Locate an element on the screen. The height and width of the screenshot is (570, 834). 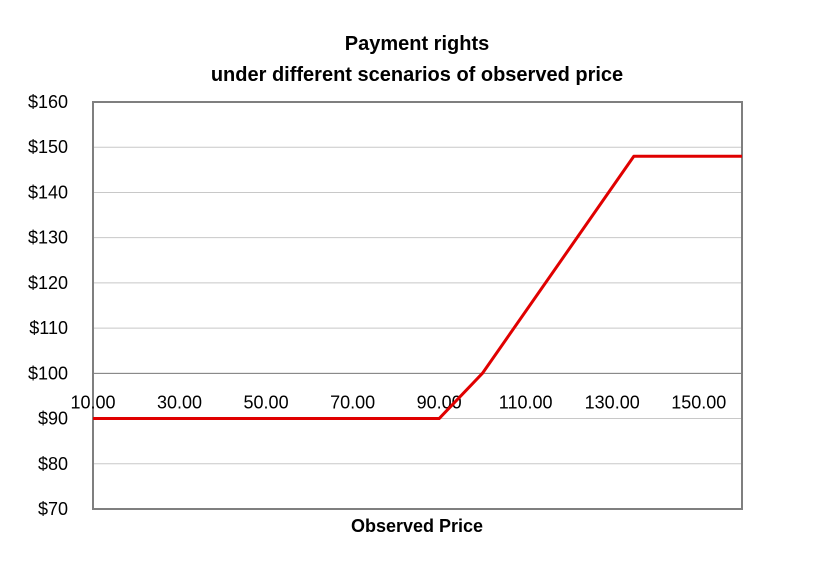
x-tick-label: 130.00 is located at coordinates (612, 402).